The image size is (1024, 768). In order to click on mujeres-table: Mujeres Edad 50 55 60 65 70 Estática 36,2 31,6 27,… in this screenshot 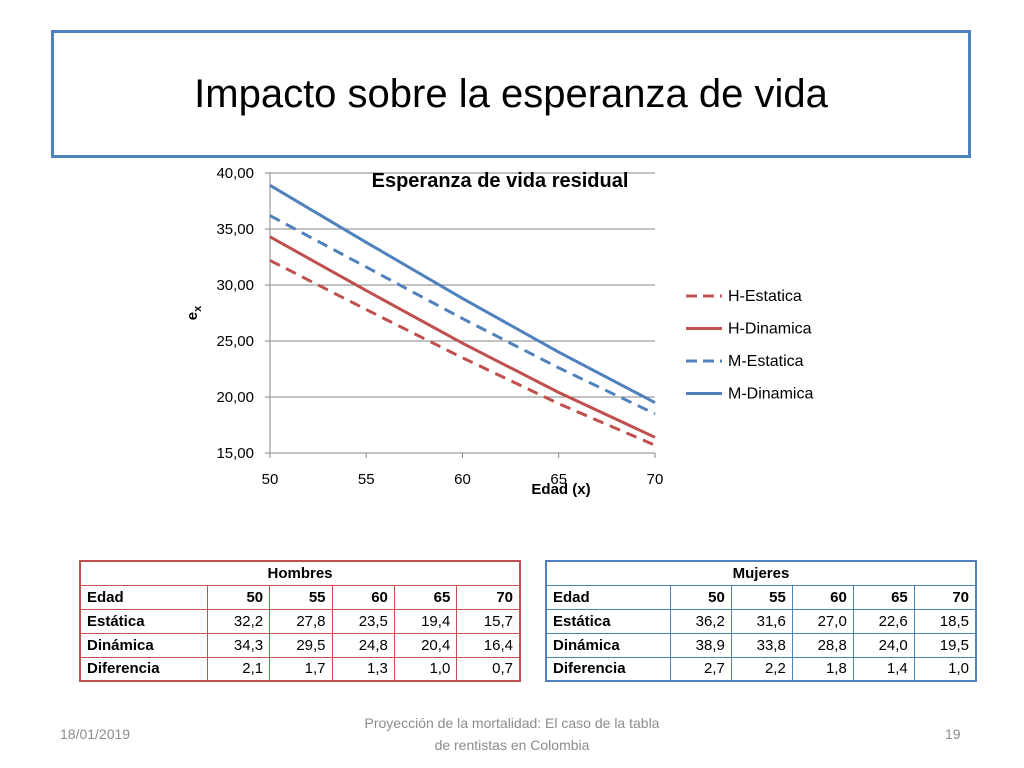, I will do `click(761, 621)`.